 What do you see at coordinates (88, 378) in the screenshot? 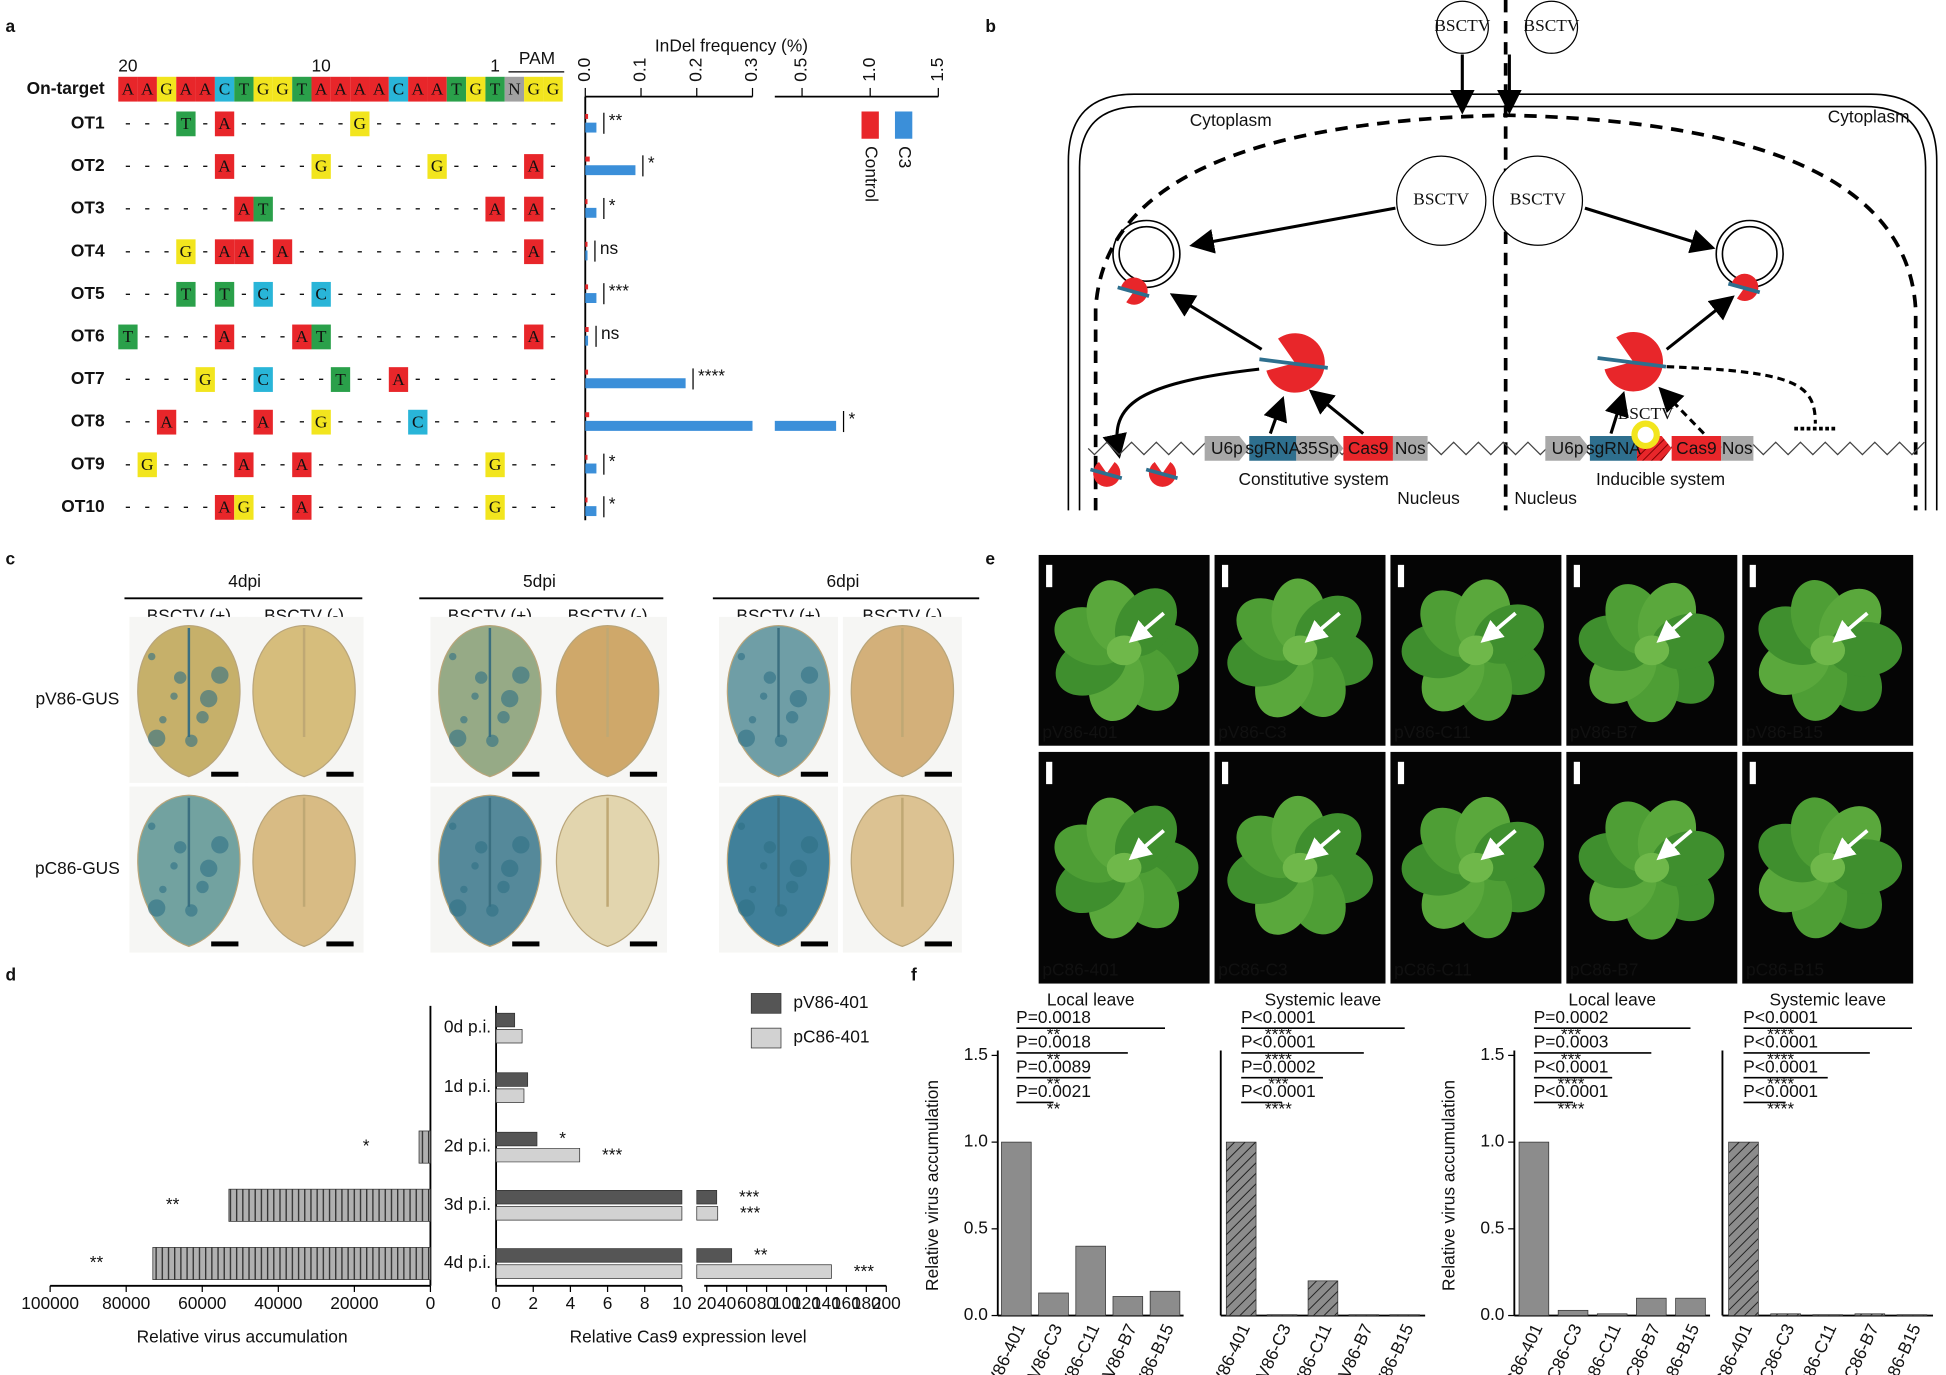
I see `category-label: OT7` at bounding box center [88, 378].